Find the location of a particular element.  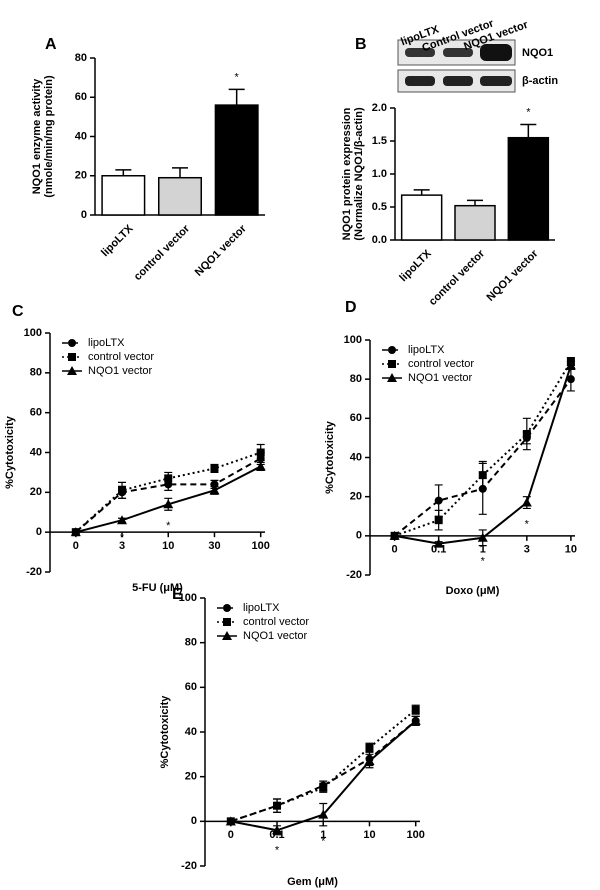

band-label: NQO1 is located at coordinates (537, 53).